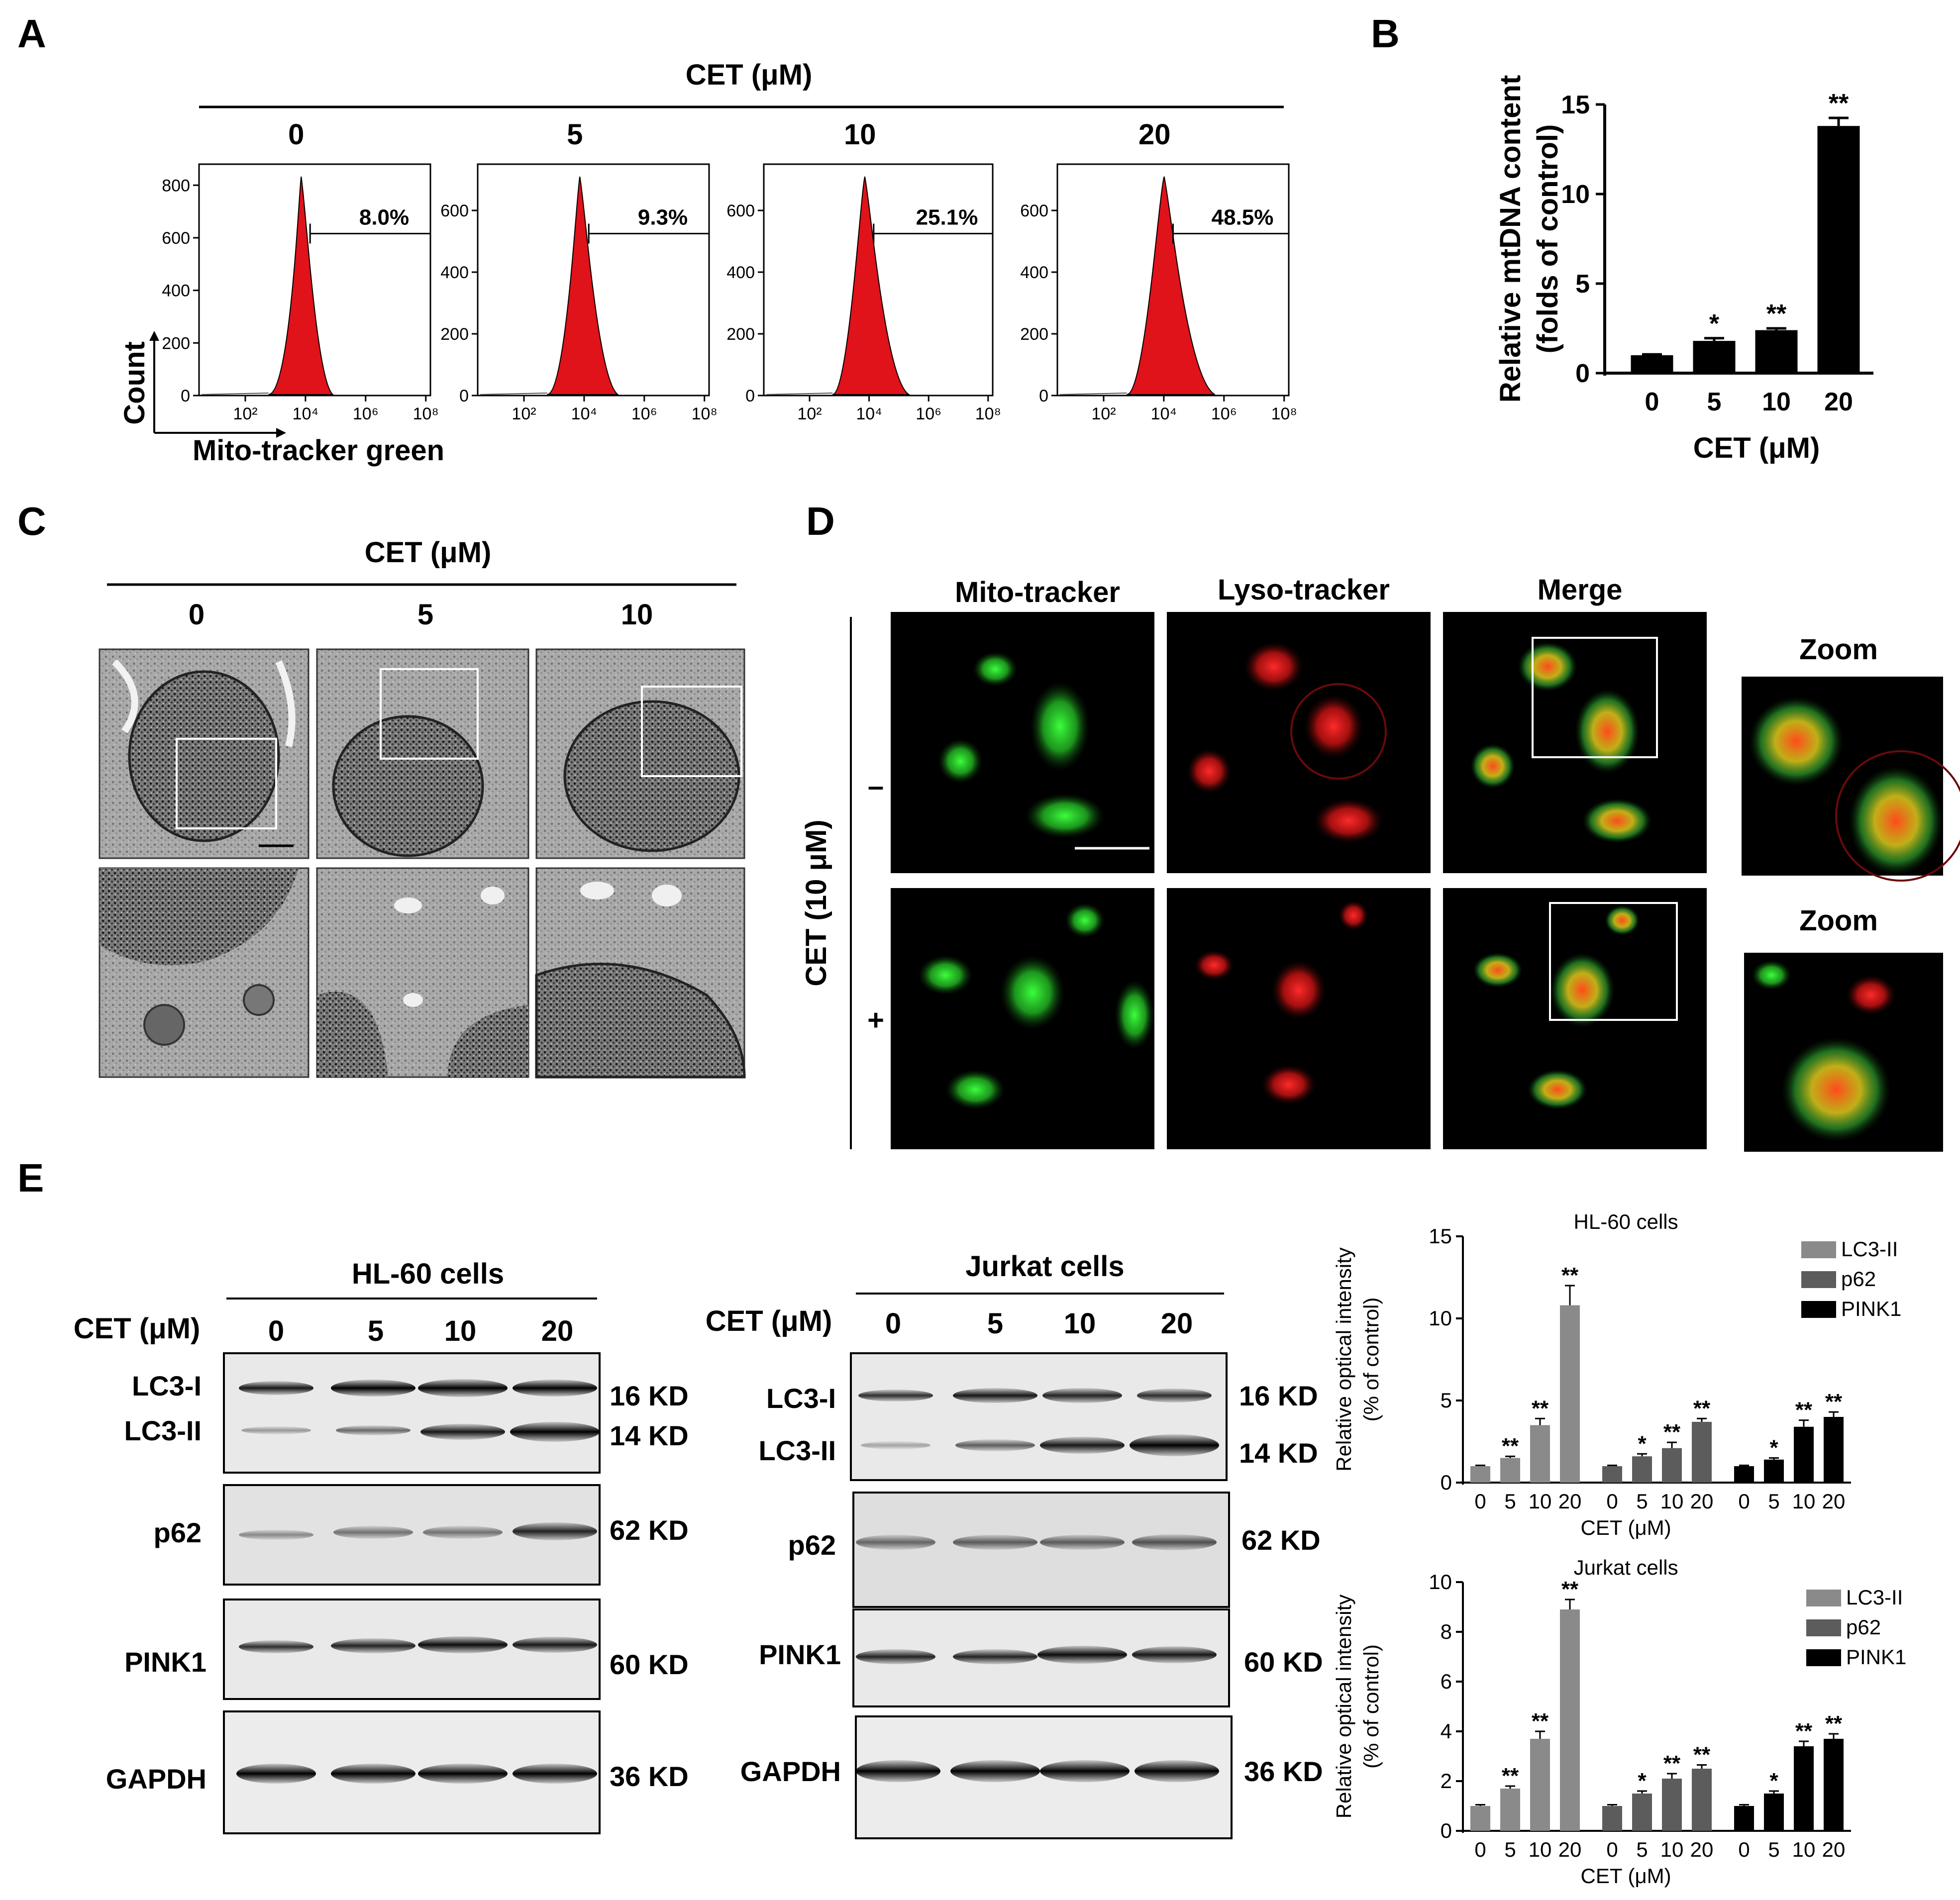  I want to click on histogram-conc-1: 5, so click(575, 134).